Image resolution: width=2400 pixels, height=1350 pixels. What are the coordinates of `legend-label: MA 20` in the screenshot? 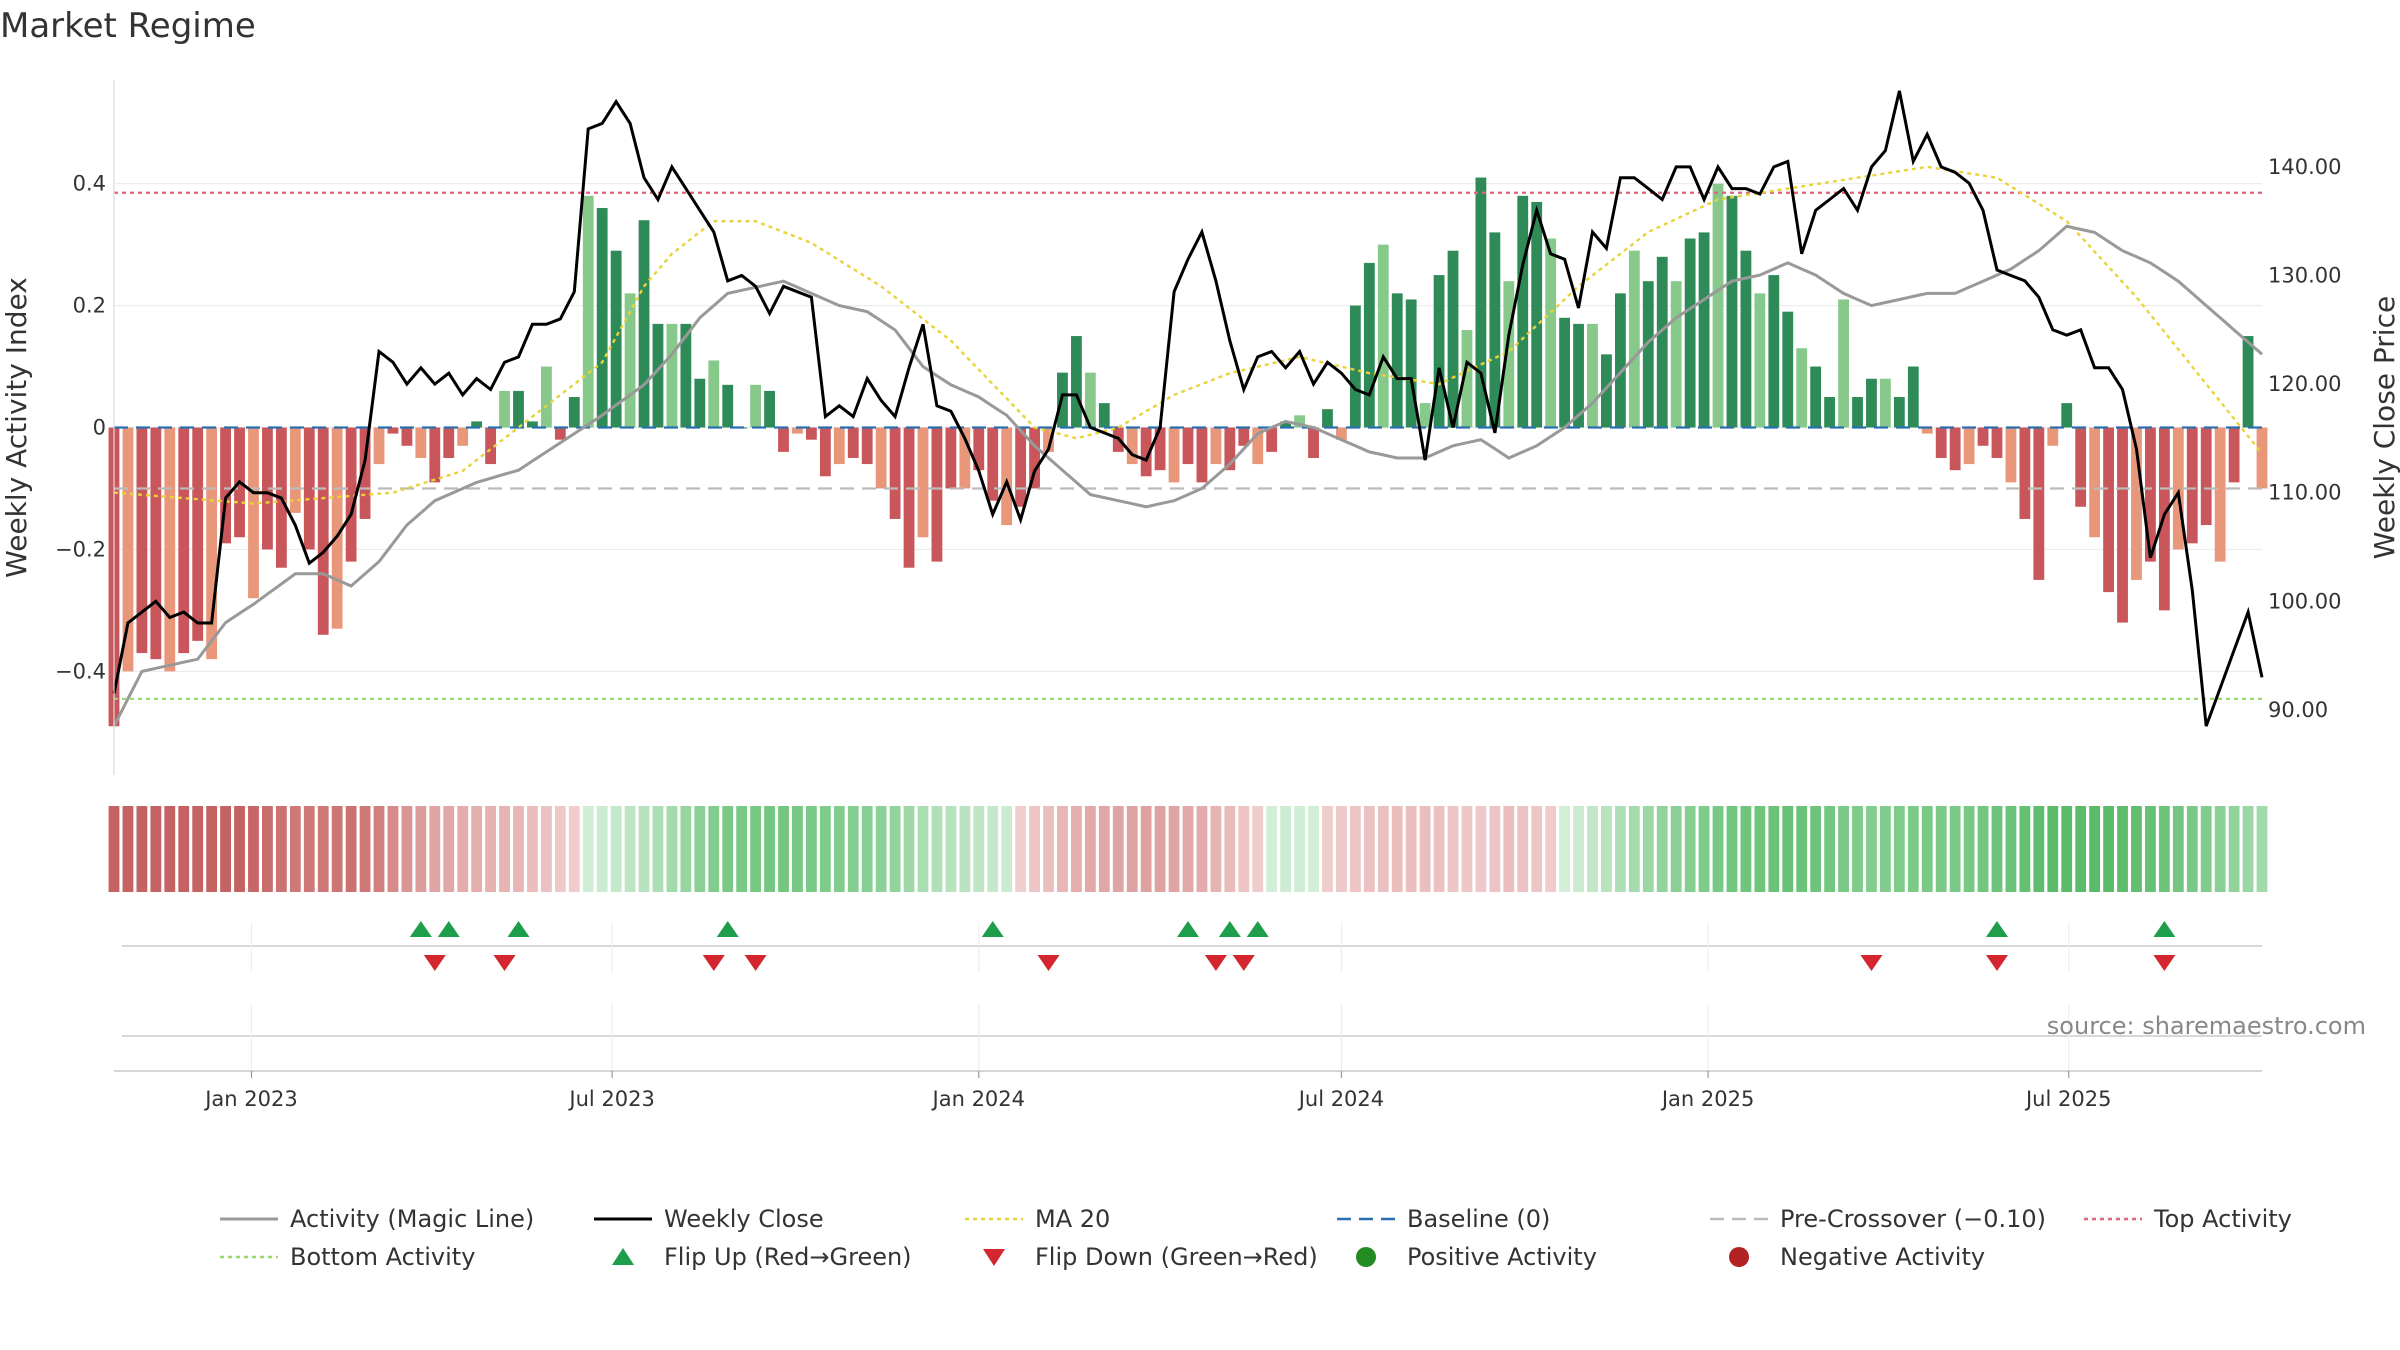 It's located at (1072, 1219).